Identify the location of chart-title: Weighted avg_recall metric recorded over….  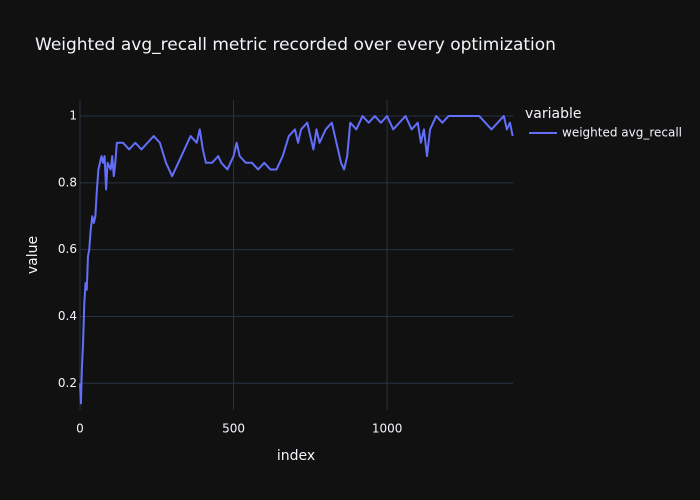
(295, 45).